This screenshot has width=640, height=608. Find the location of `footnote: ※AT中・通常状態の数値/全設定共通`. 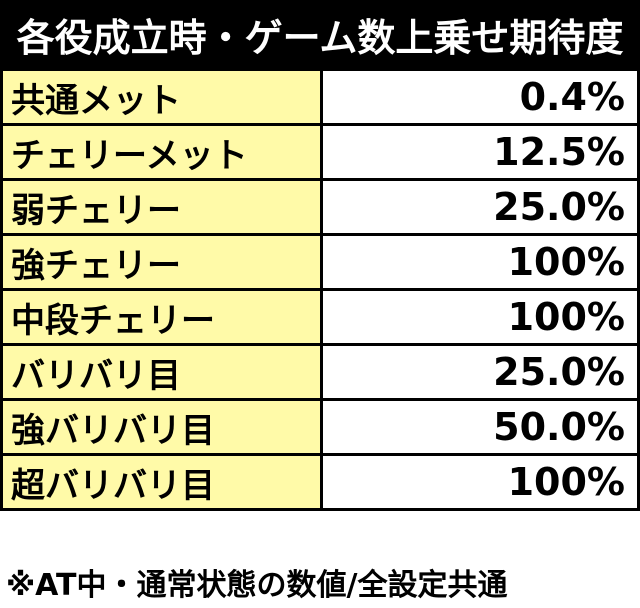

footnote: ※AT中・通常状態の数値/全設定共通 is located at coordinates (257, 585).